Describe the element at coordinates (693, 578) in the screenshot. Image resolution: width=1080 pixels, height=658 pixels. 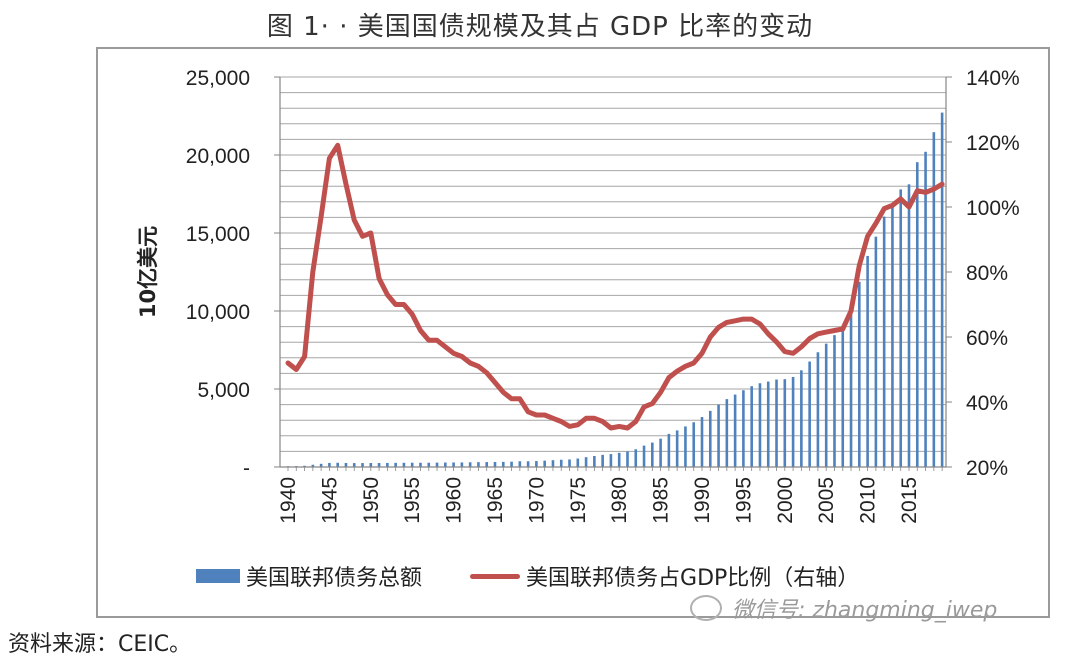
I see `legend-label-line: 美国联邦债务占GDP比例（右轴）` at that location.